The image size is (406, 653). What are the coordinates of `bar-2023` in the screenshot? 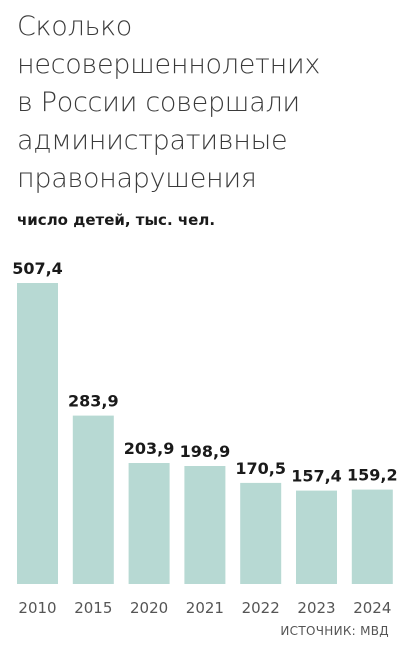 It's located at (316, 537).